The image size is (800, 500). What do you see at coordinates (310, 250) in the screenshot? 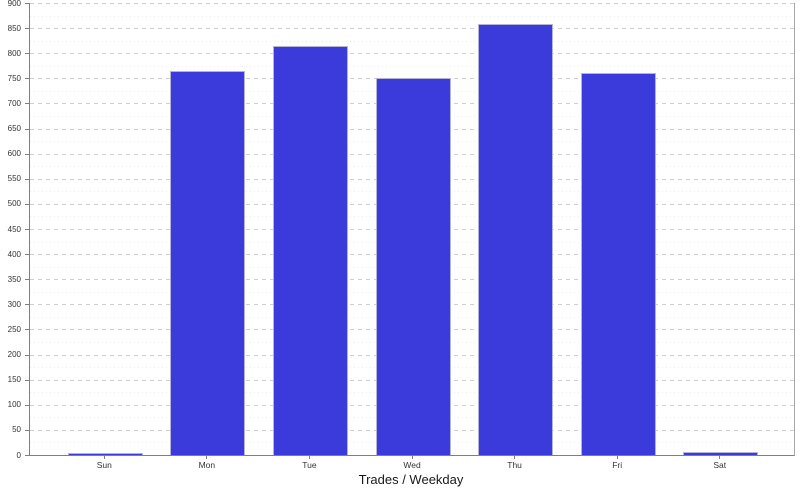
I see `bar-tue` at bounding box center [310, 250].